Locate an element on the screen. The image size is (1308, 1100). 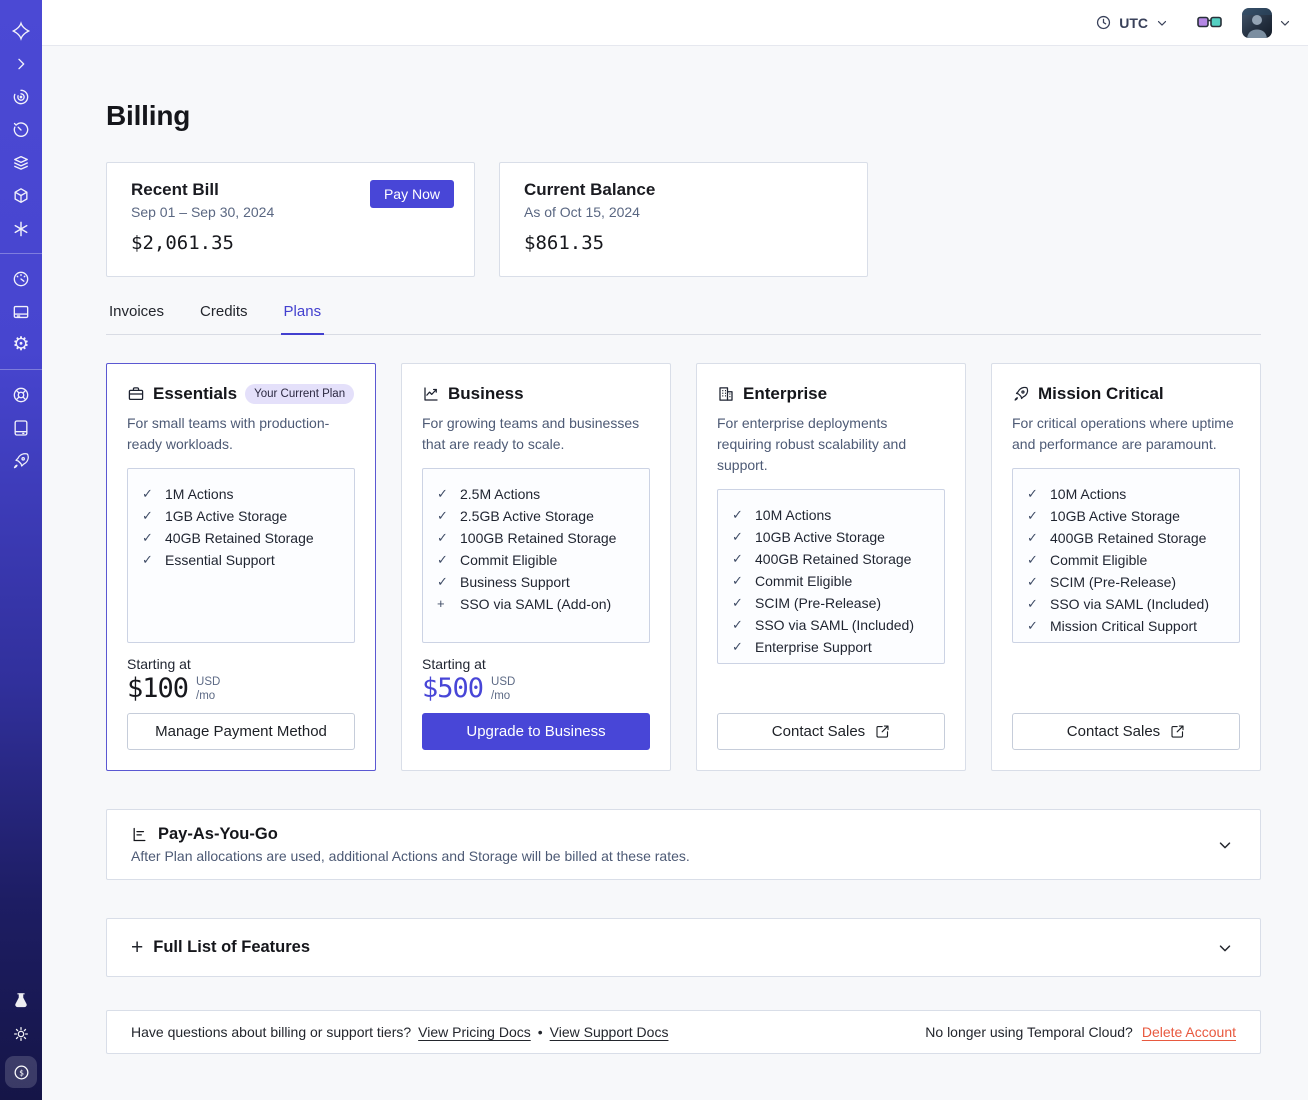
collapse-chevron-icon is located at coordinates (21, 63).